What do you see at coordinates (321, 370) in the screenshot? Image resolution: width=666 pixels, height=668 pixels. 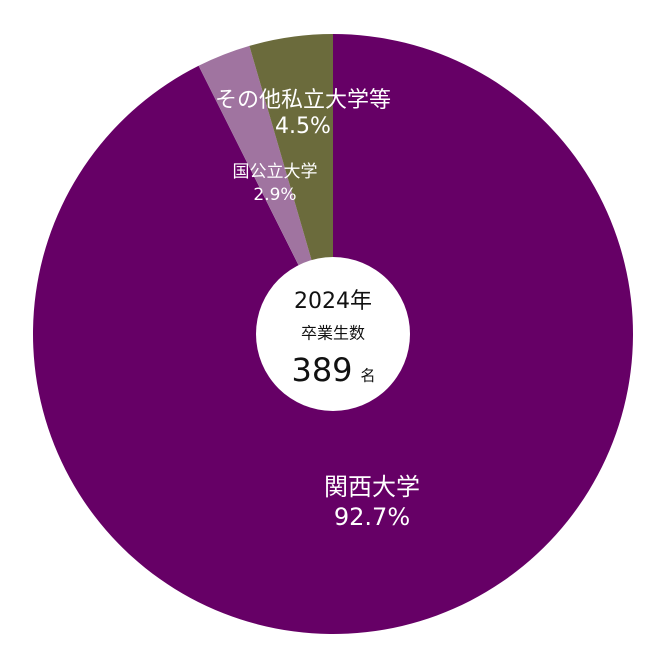 I see `center-total: 389` at bounding box center [321, 370].